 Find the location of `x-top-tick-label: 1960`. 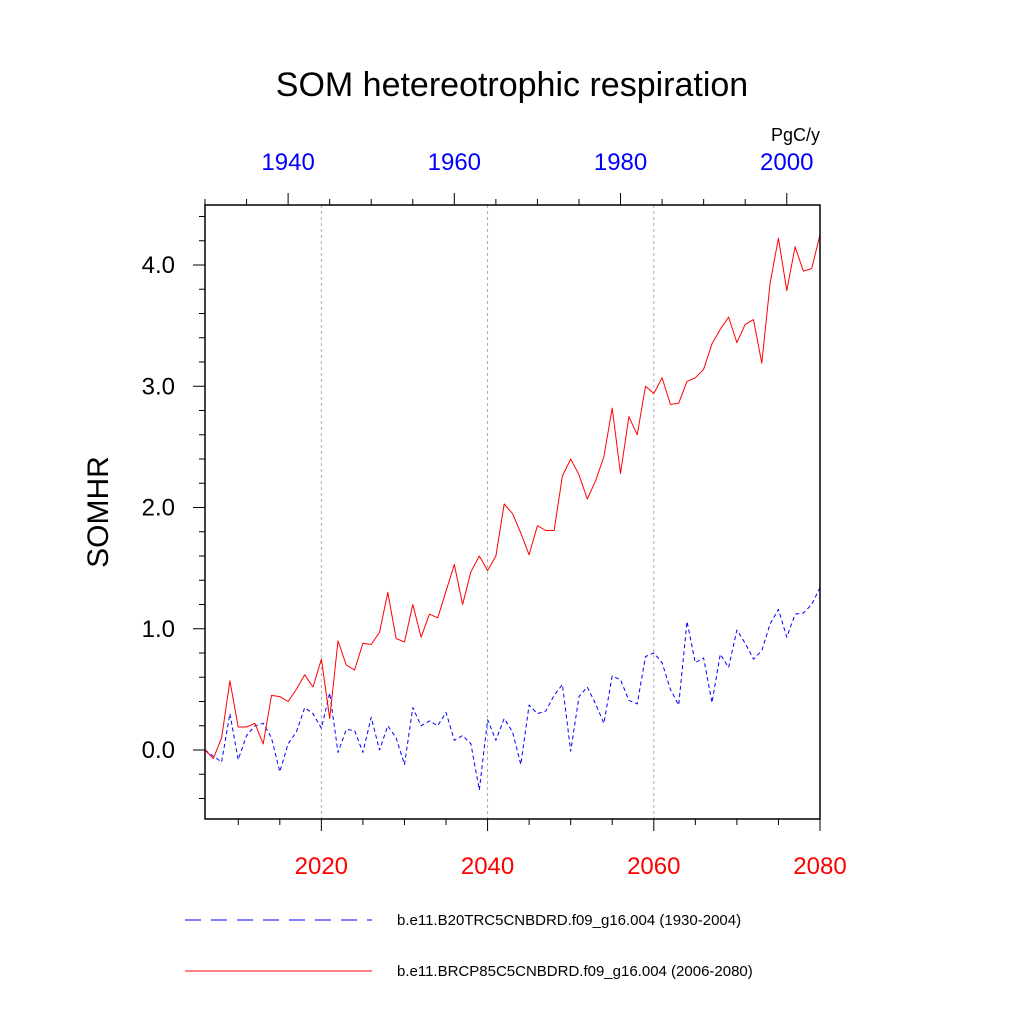

x-top-tick-label: 1960 is located at coordinates (454, 162).